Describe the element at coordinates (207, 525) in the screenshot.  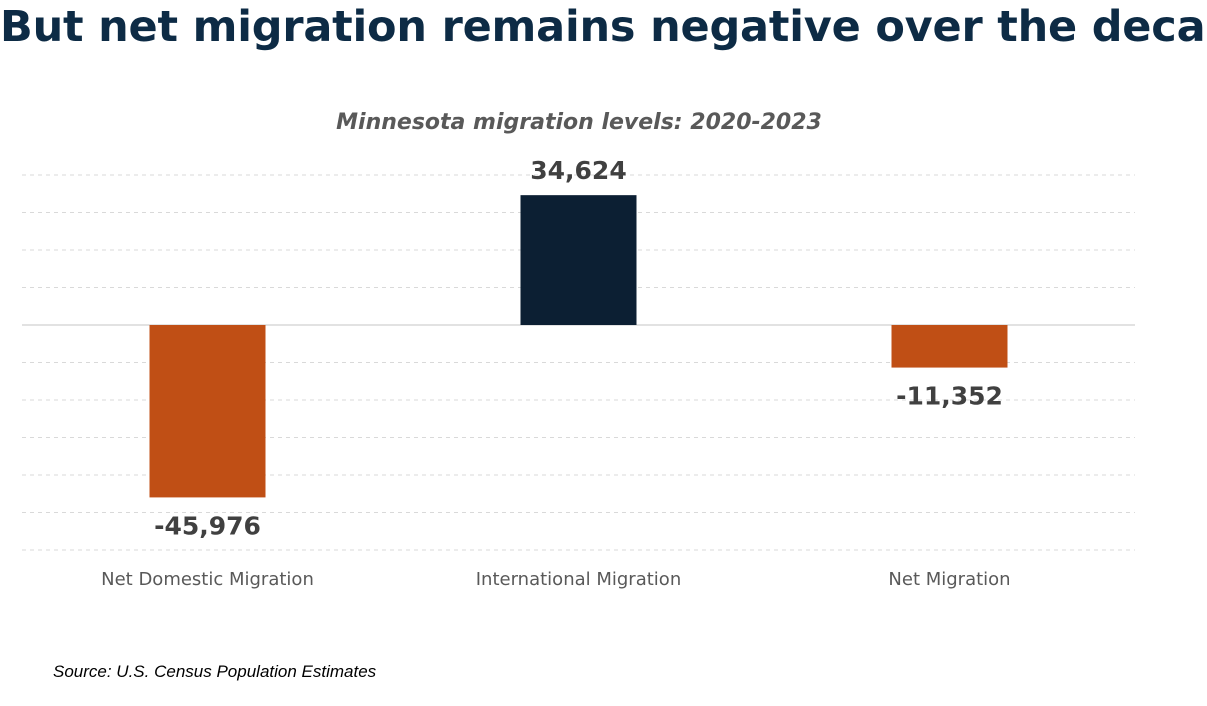
I see `data-label-1: -45,976` at that location.